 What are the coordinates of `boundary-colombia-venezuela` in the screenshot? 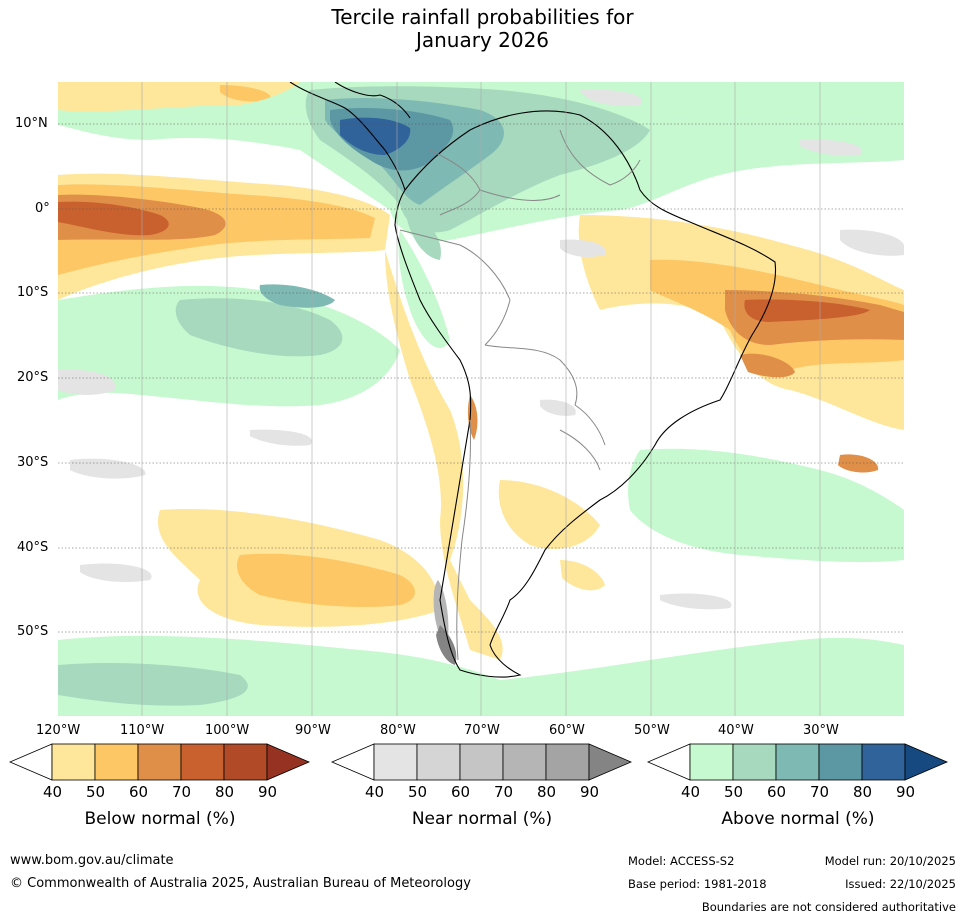 It's located at (455, 182).